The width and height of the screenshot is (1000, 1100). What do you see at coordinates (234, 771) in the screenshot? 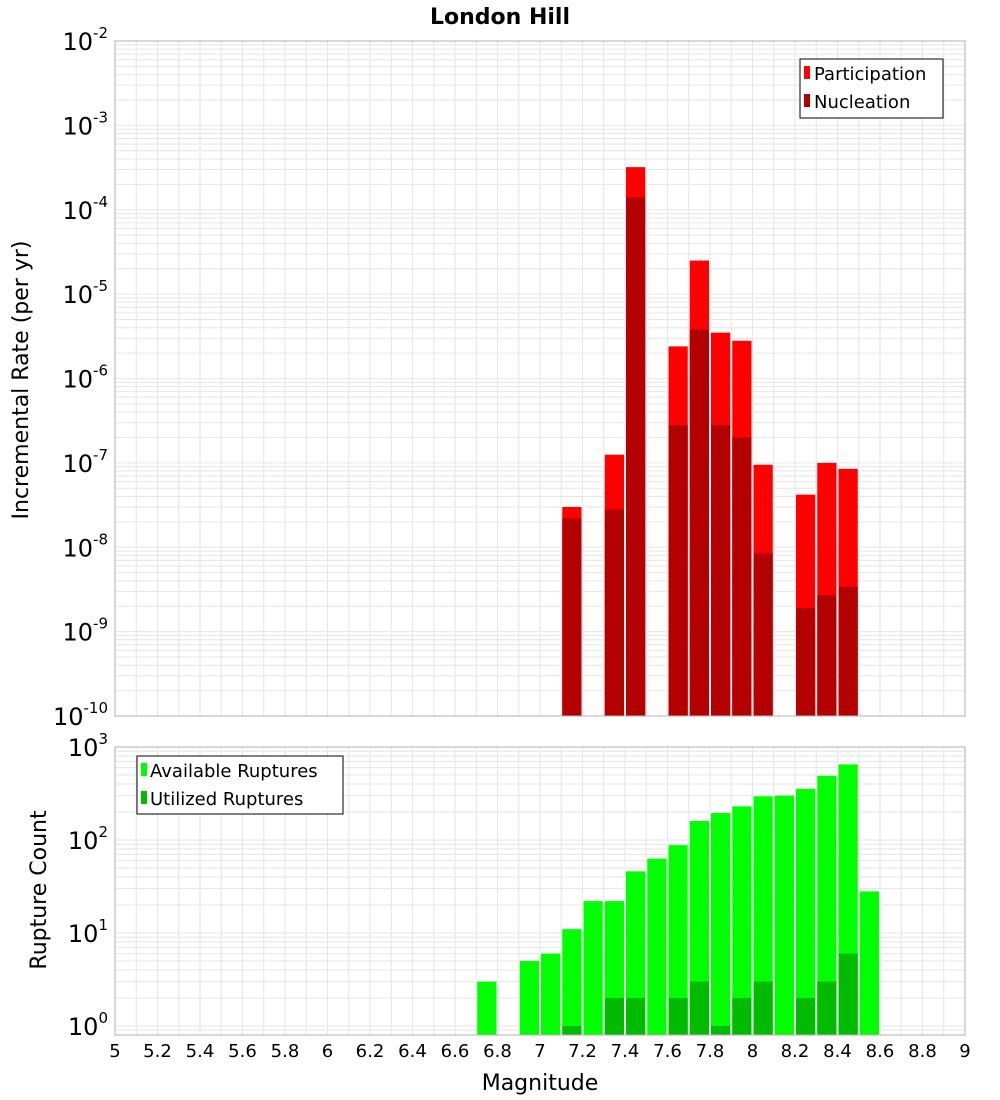
I see `legend-label-available: Available Ruptures` at bounding box center [234, 771].